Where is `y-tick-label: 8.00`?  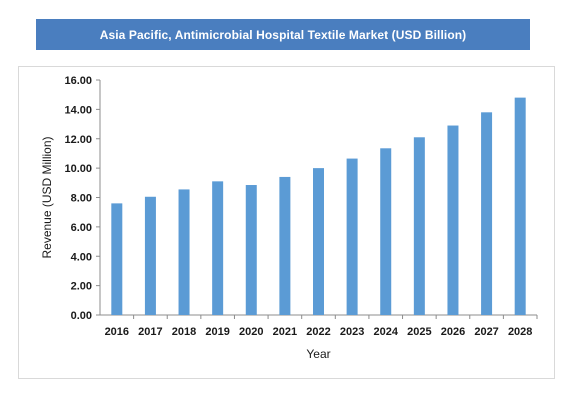
y-tick-label: 8.00 is located at coordinates (81, 199).